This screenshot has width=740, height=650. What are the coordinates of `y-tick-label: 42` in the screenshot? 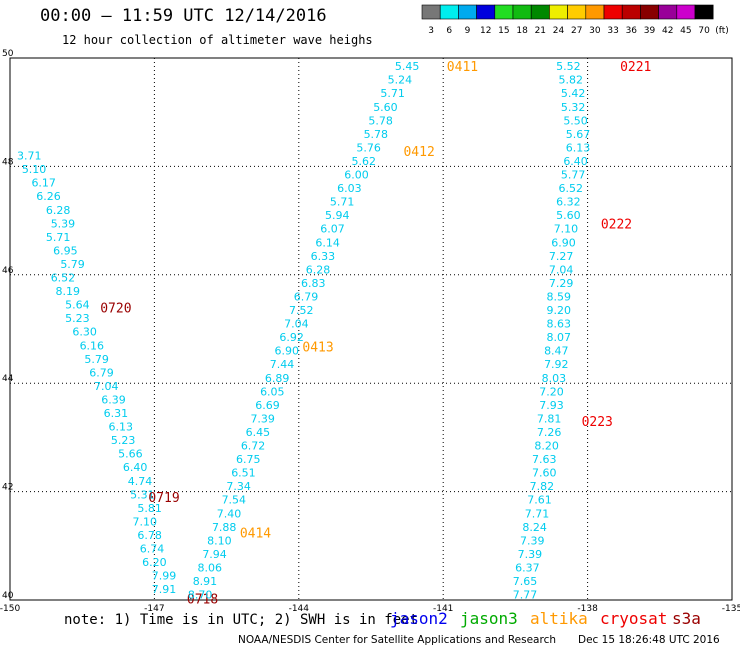 It's located at (7, 488).